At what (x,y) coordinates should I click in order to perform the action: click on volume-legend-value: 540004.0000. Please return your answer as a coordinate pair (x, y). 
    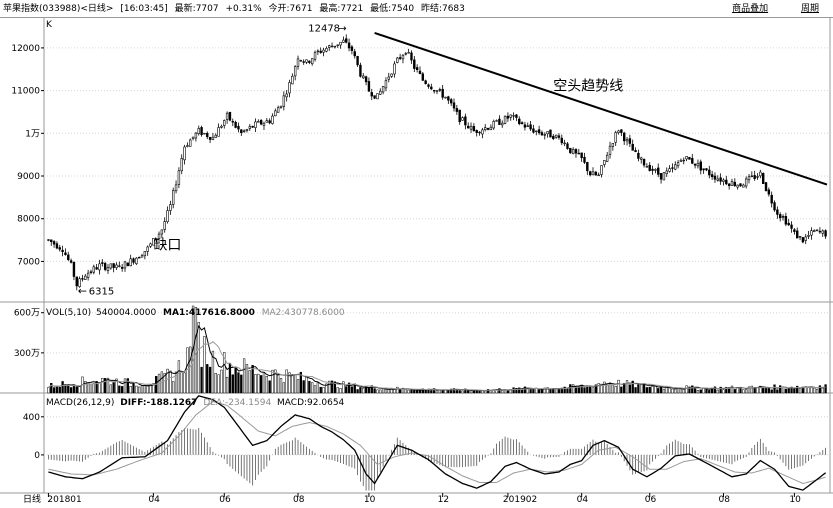
    Looking at the image, I should click on (126, 313).